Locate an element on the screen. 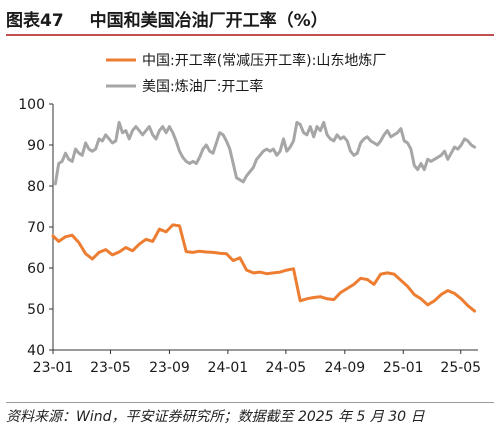  y-tick-label: 50 is located at coordinates (36, 310).